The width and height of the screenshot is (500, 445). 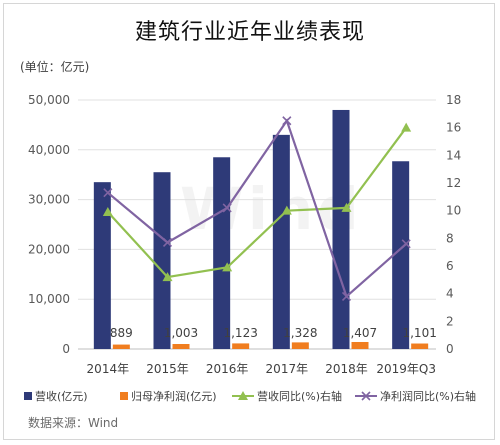 I want to click on unit-label: (单位：亿元), so click(x=55, y=67).